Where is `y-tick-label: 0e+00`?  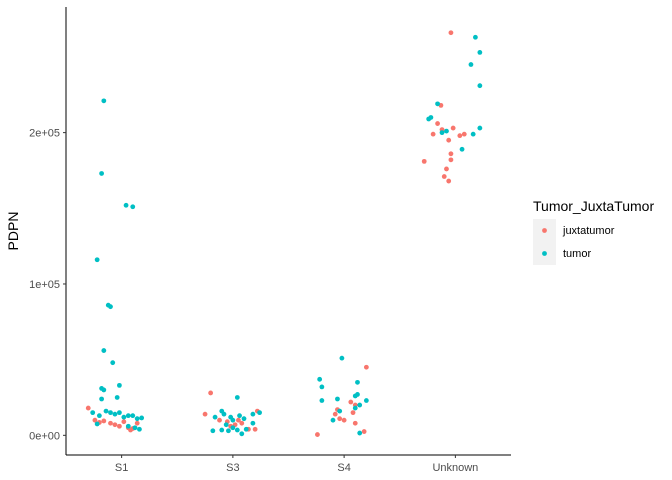
y-tick-label: 0e+00 is located at coordinates (44, 436).